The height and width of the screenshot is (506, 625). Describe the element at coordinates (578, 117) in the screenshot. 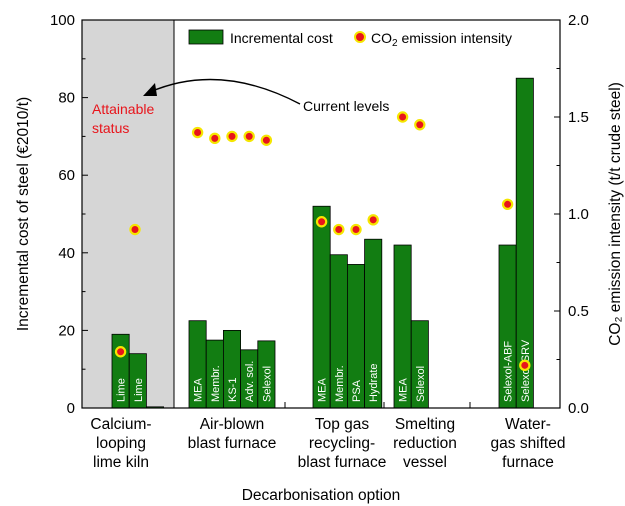

I see `y2-tick-label-3: 1.5` at that location.